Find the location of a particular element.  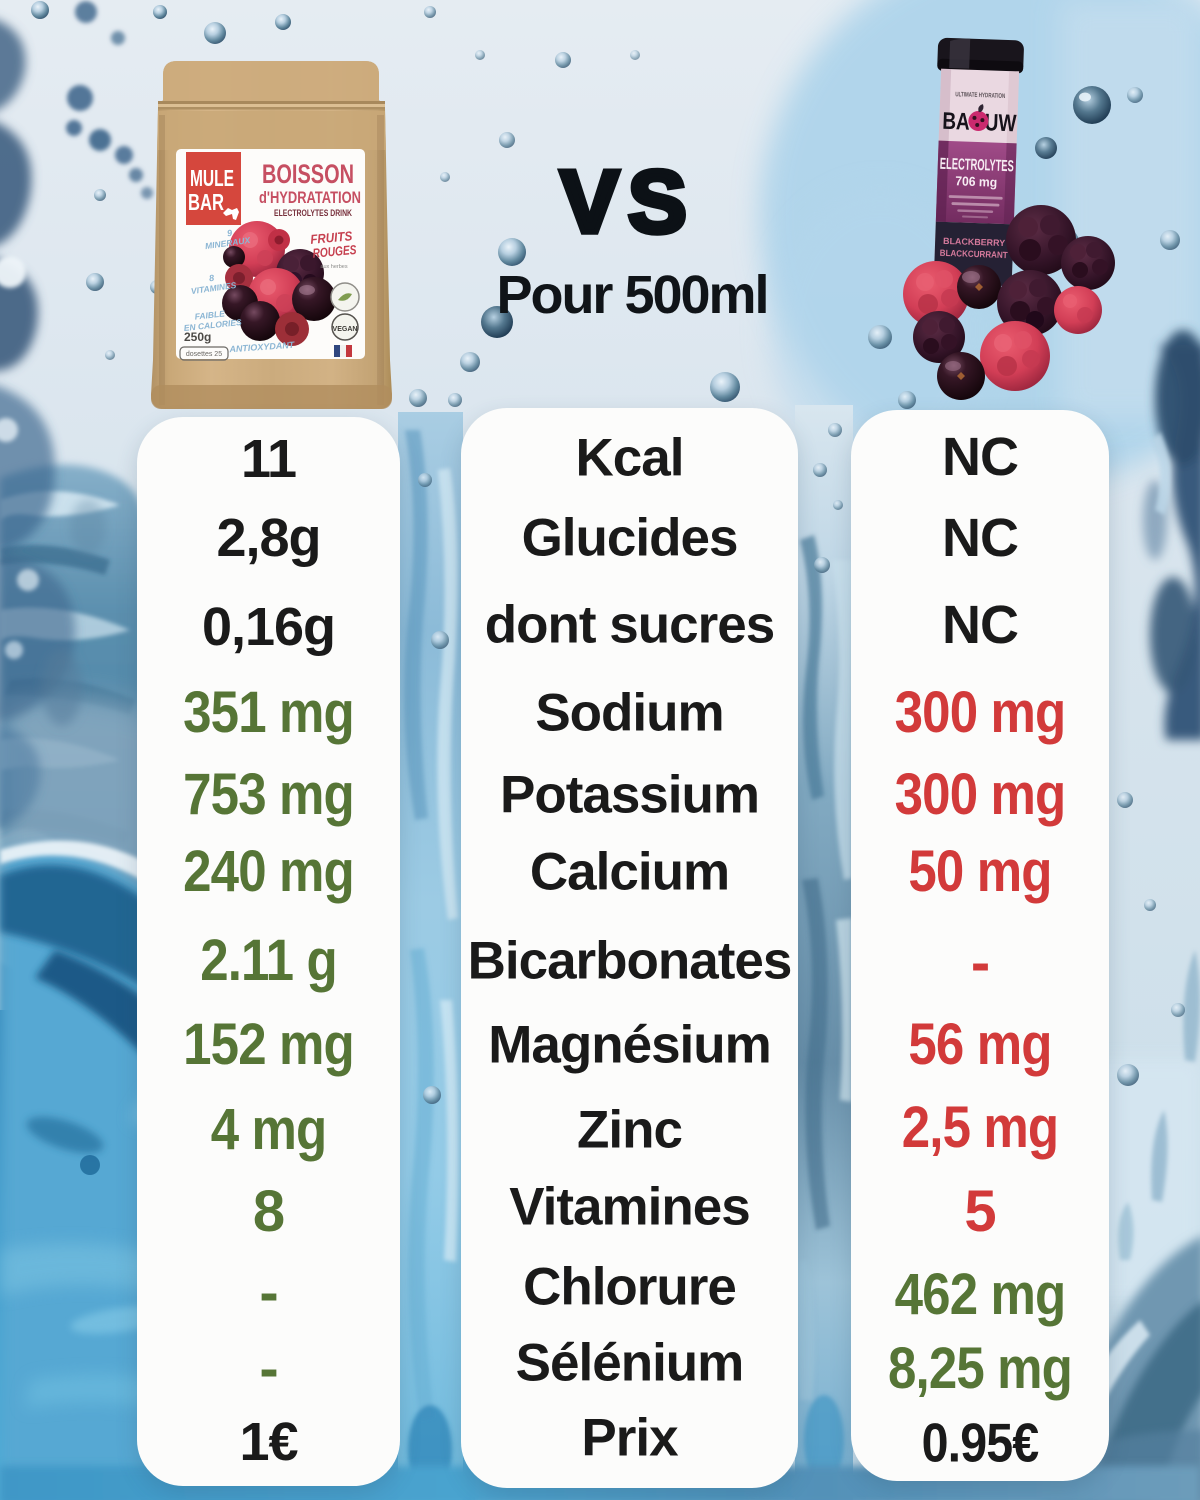

svg-text: 9 is located at coordinates (229, 233).